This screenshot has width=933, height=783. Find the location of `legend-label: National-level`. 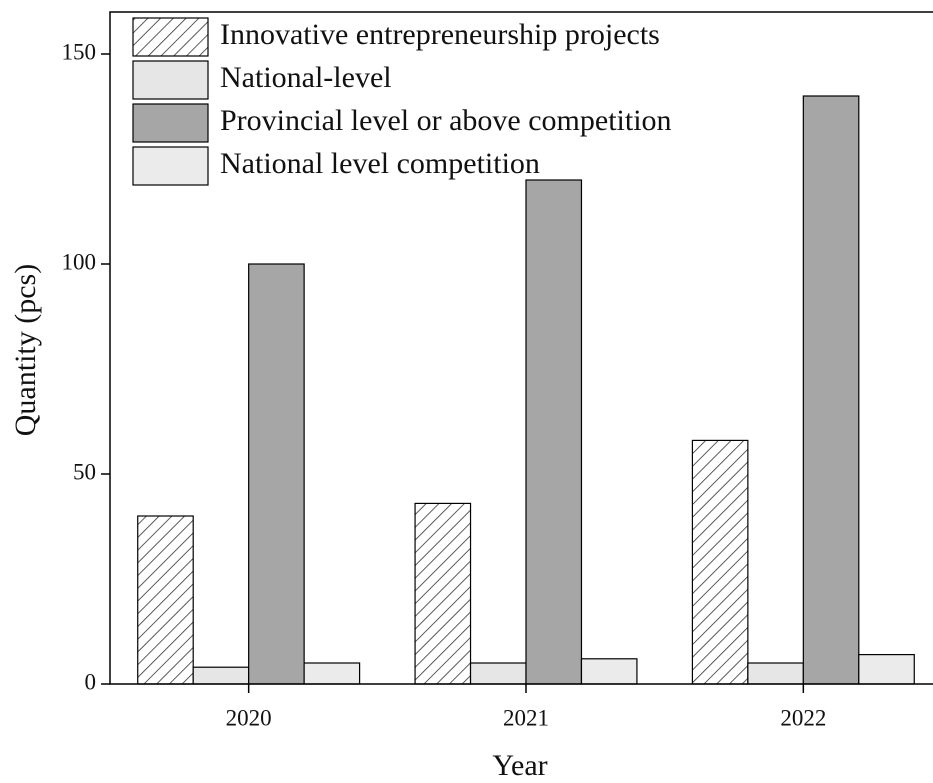

legend-label: National-level is located at coordinates (306, 77).